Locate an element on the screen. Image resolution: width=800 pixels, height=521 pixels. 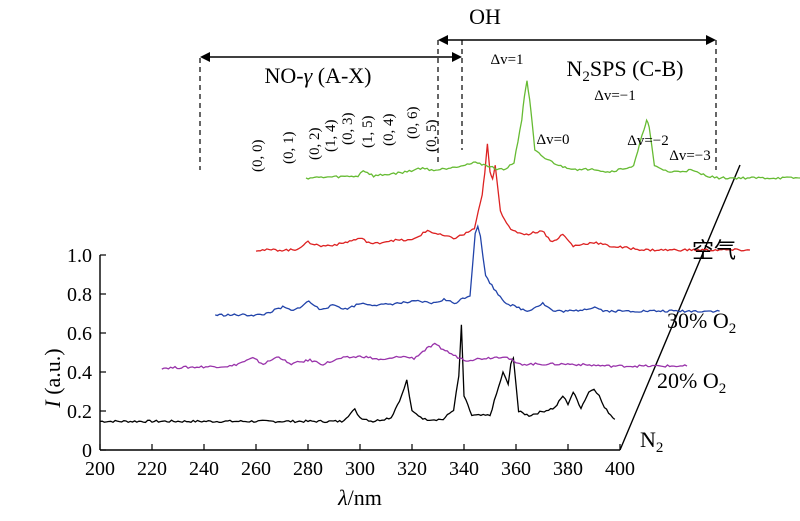
x-ticks: 200 220 240 260 280 300 320 340 360 380 400 is located at coordinates (360, 462).